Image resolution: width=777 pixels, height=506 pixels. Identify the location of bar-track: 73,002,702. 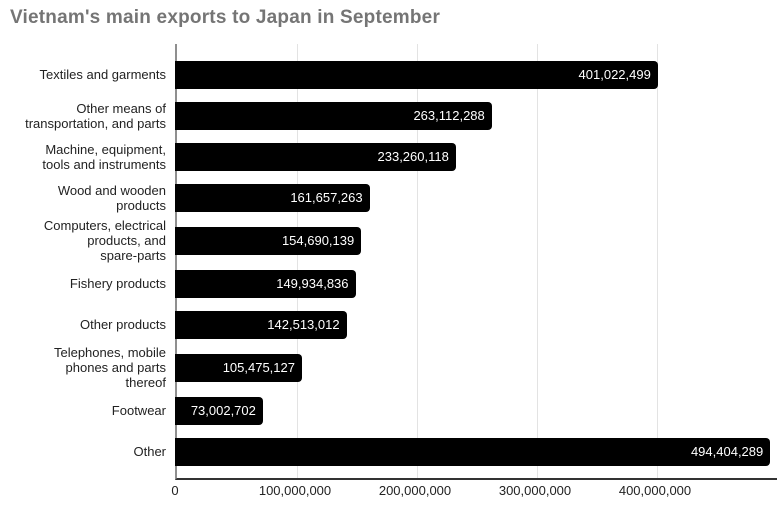
(476, 410).